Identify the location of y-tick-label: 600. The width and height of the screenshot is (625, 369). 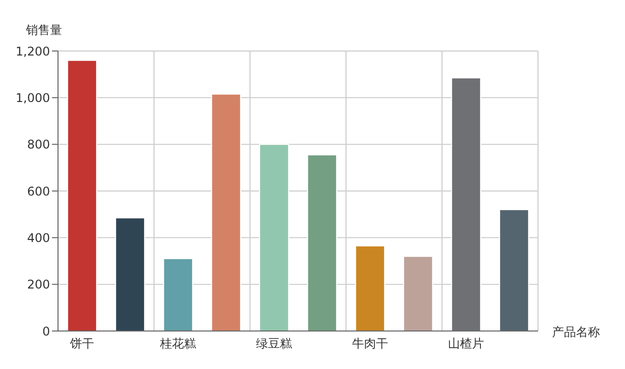
(38, 191).